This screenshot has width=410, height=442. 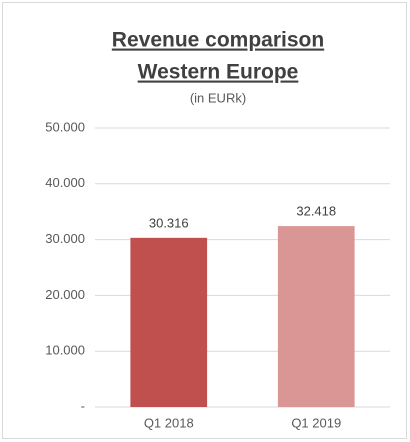 What do you see at coordinates (316, 211) in the screenshot?
I see `value-label: 32.418` at bounding box center [316, 211].